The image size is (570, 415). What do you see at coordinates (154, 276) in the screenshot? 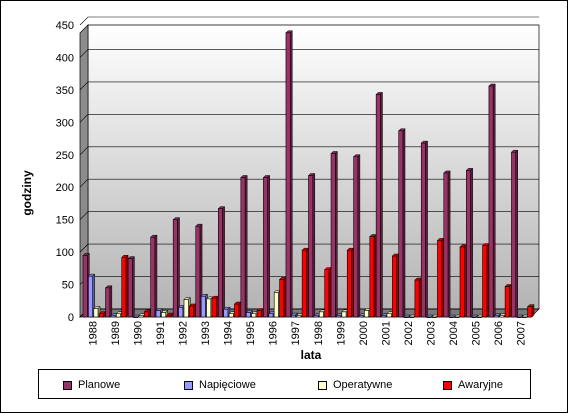
I see `bar-planowe-1991` at bounding box center [154, 276].